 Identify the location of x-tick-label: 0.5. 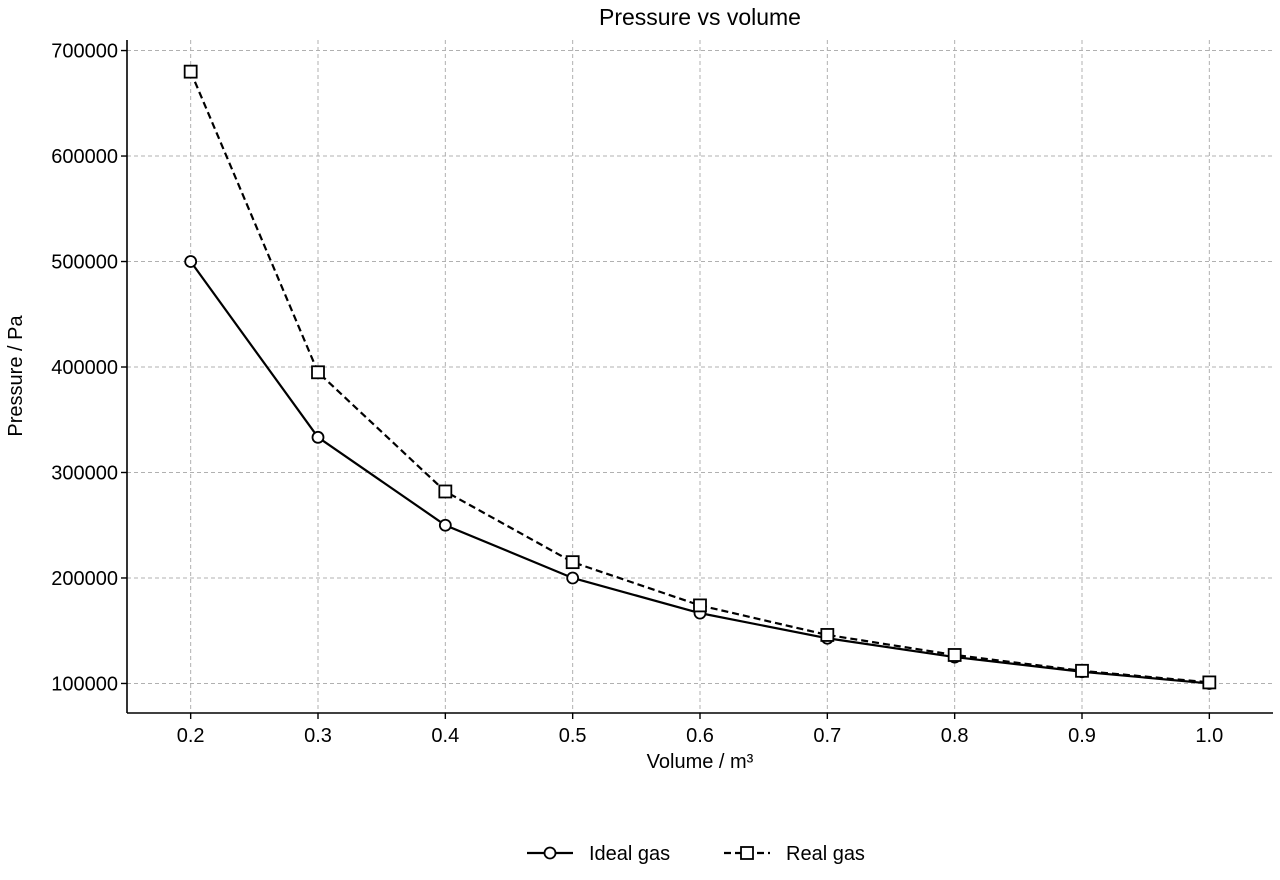
(573, 736).